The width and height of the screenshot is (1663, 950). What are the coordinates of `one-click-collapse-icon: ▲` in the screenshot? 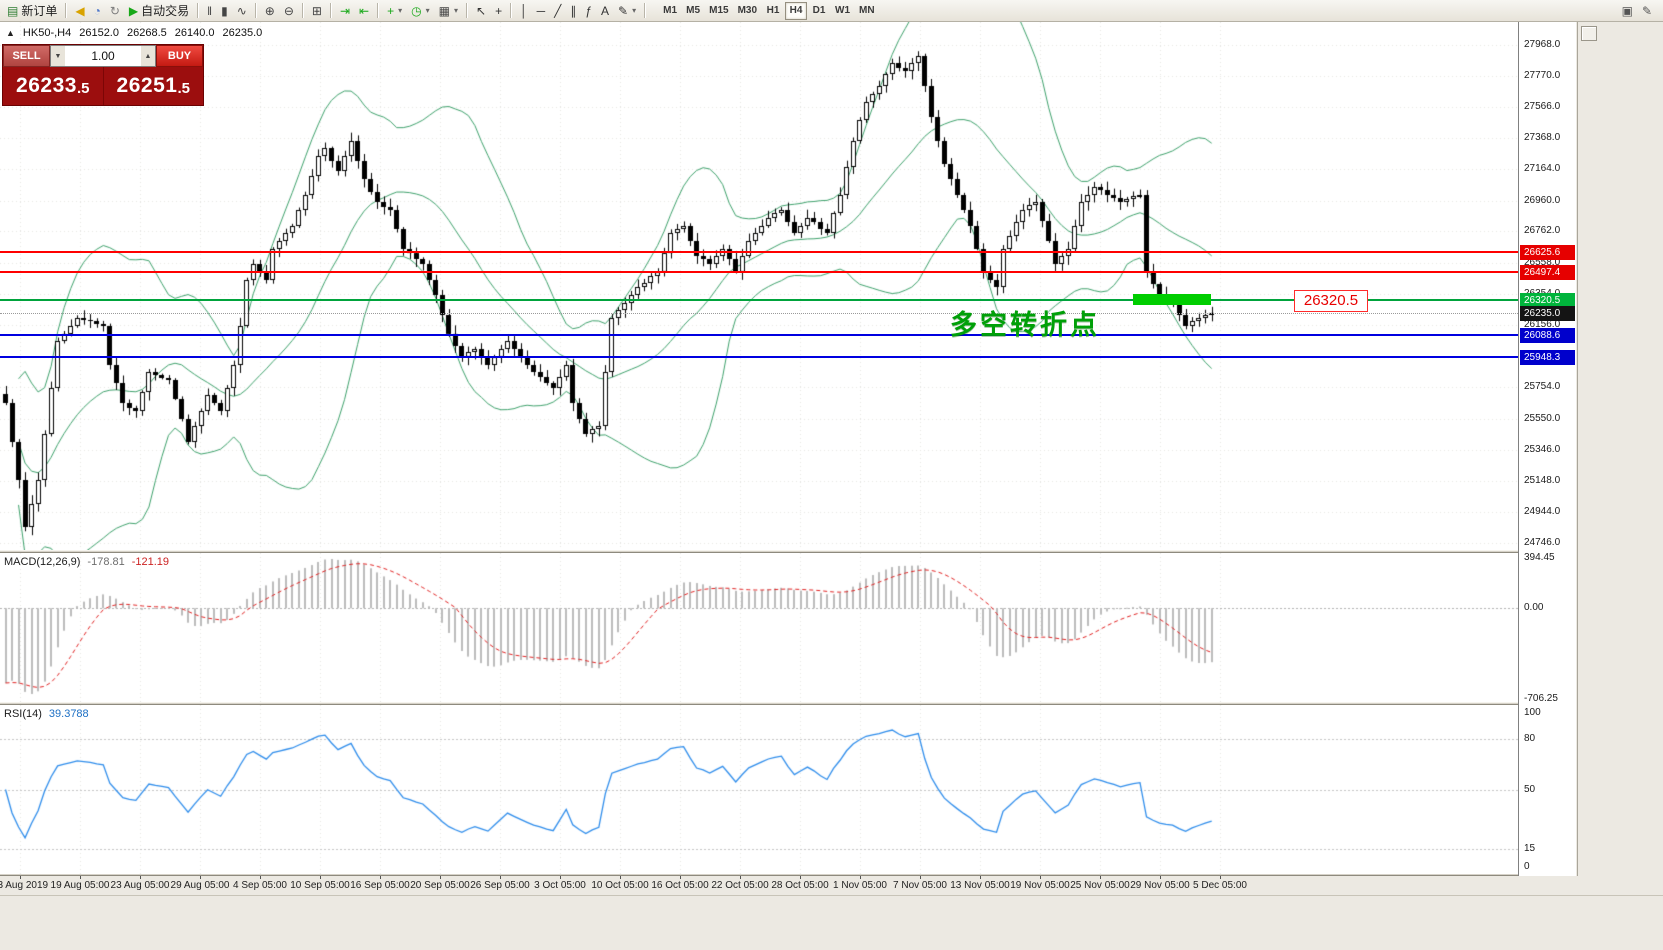 It's located at (10, 33).